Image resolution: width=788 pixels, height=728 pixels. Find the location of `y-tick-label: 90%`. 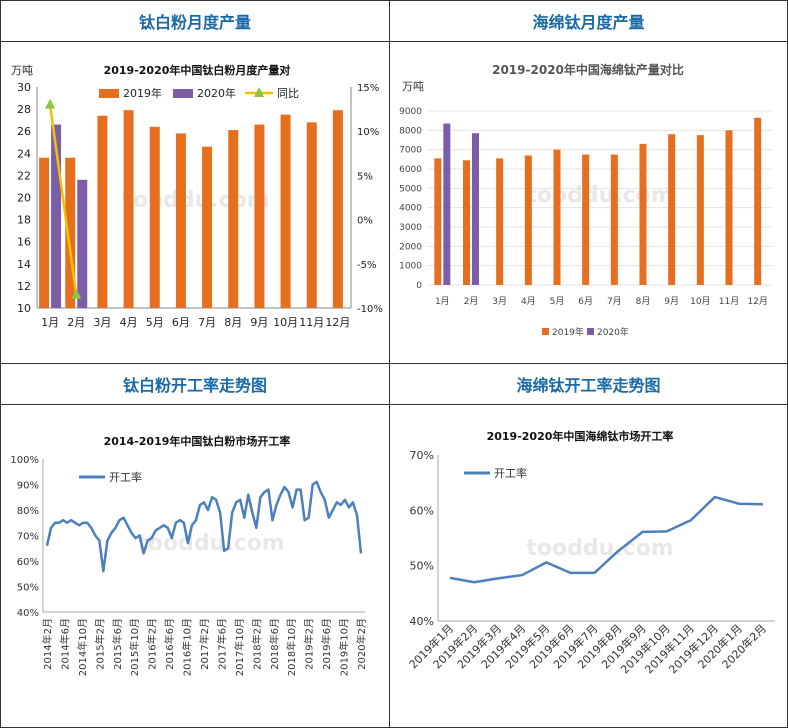

y-tick-label: 90% is located at coordinates (28, 486).